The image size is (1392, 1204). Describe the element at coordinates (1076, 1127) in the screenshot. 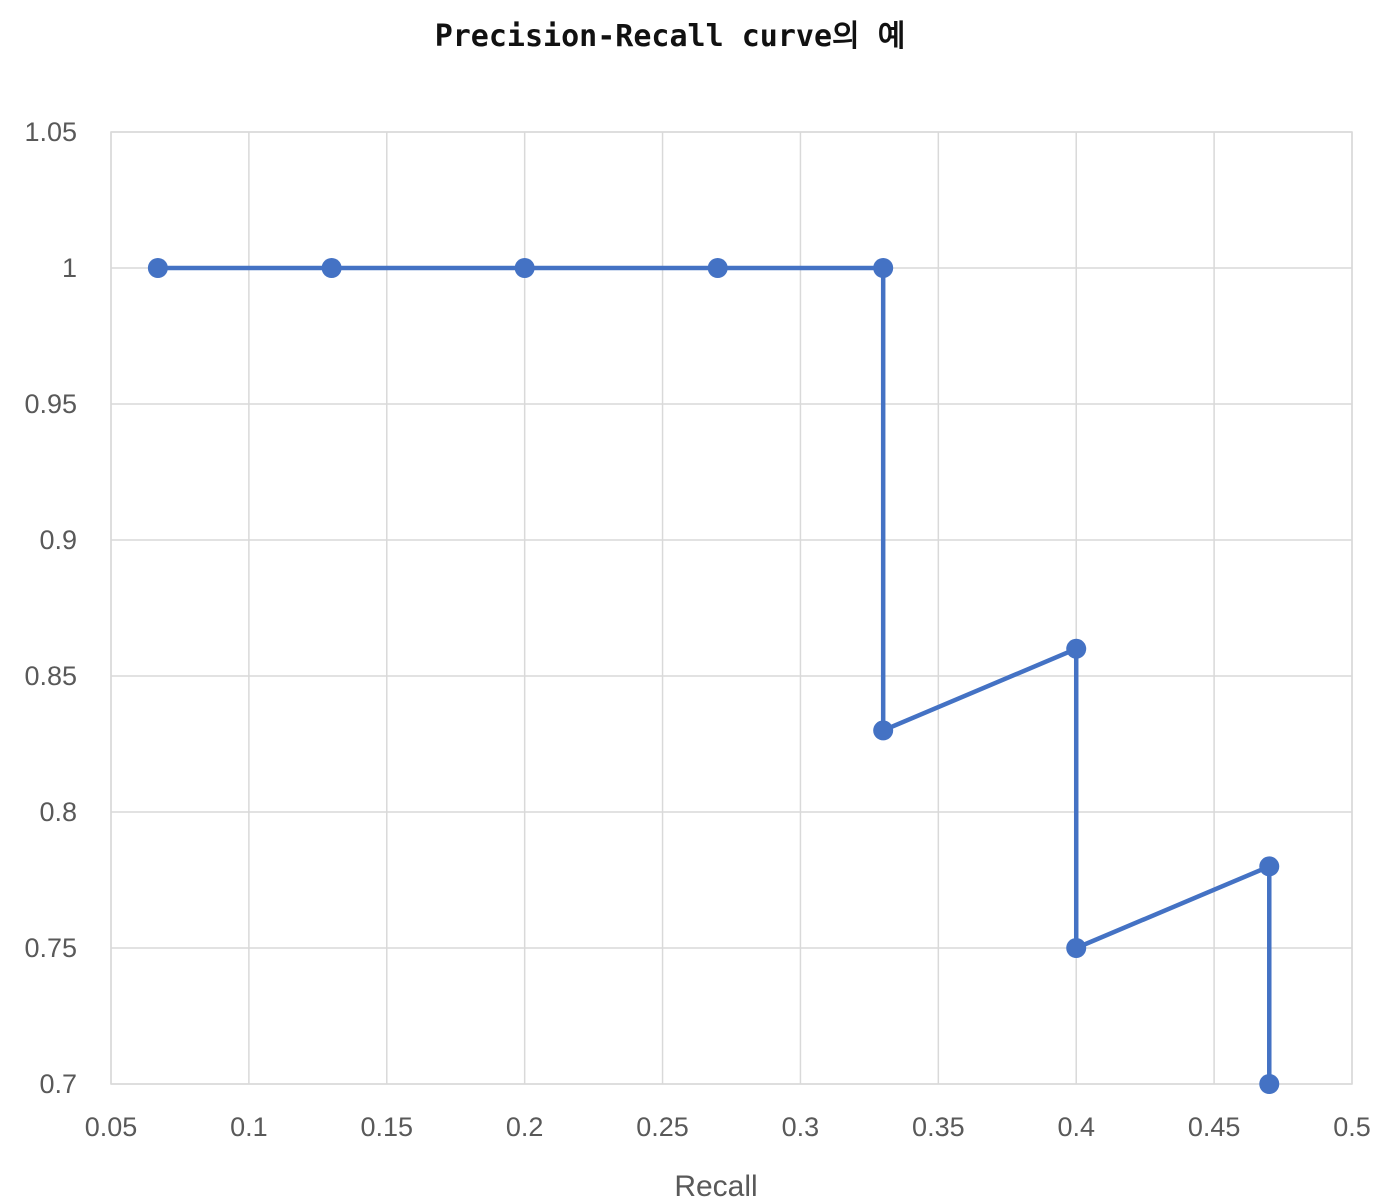

I see `x-tick-label: 0.4` at that location.